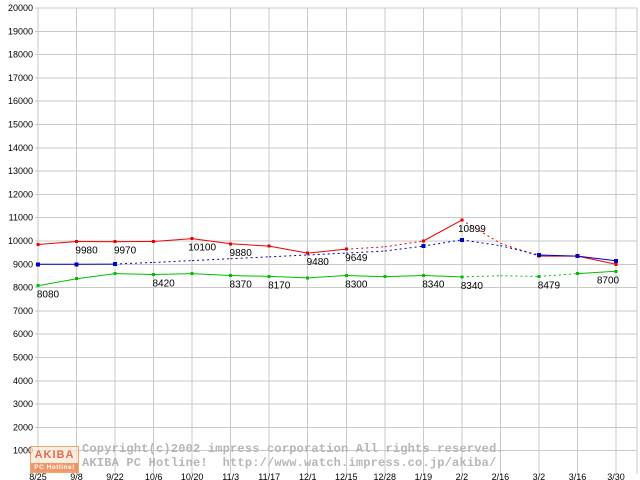 This screenshot has width=640, height=480. What do you see at coordinates (20, 125) in the screenshot?
I see `svg-text: 15000` at bounding box center [20, 125].